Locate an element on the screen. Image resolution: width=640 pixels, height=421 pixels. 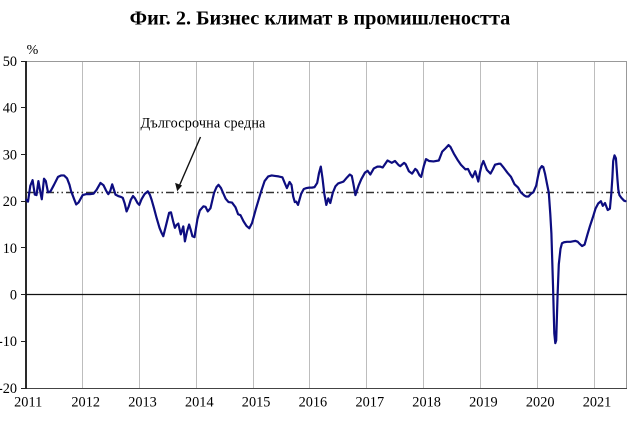
svg-text: 30 is located at coordinates (10, 155).